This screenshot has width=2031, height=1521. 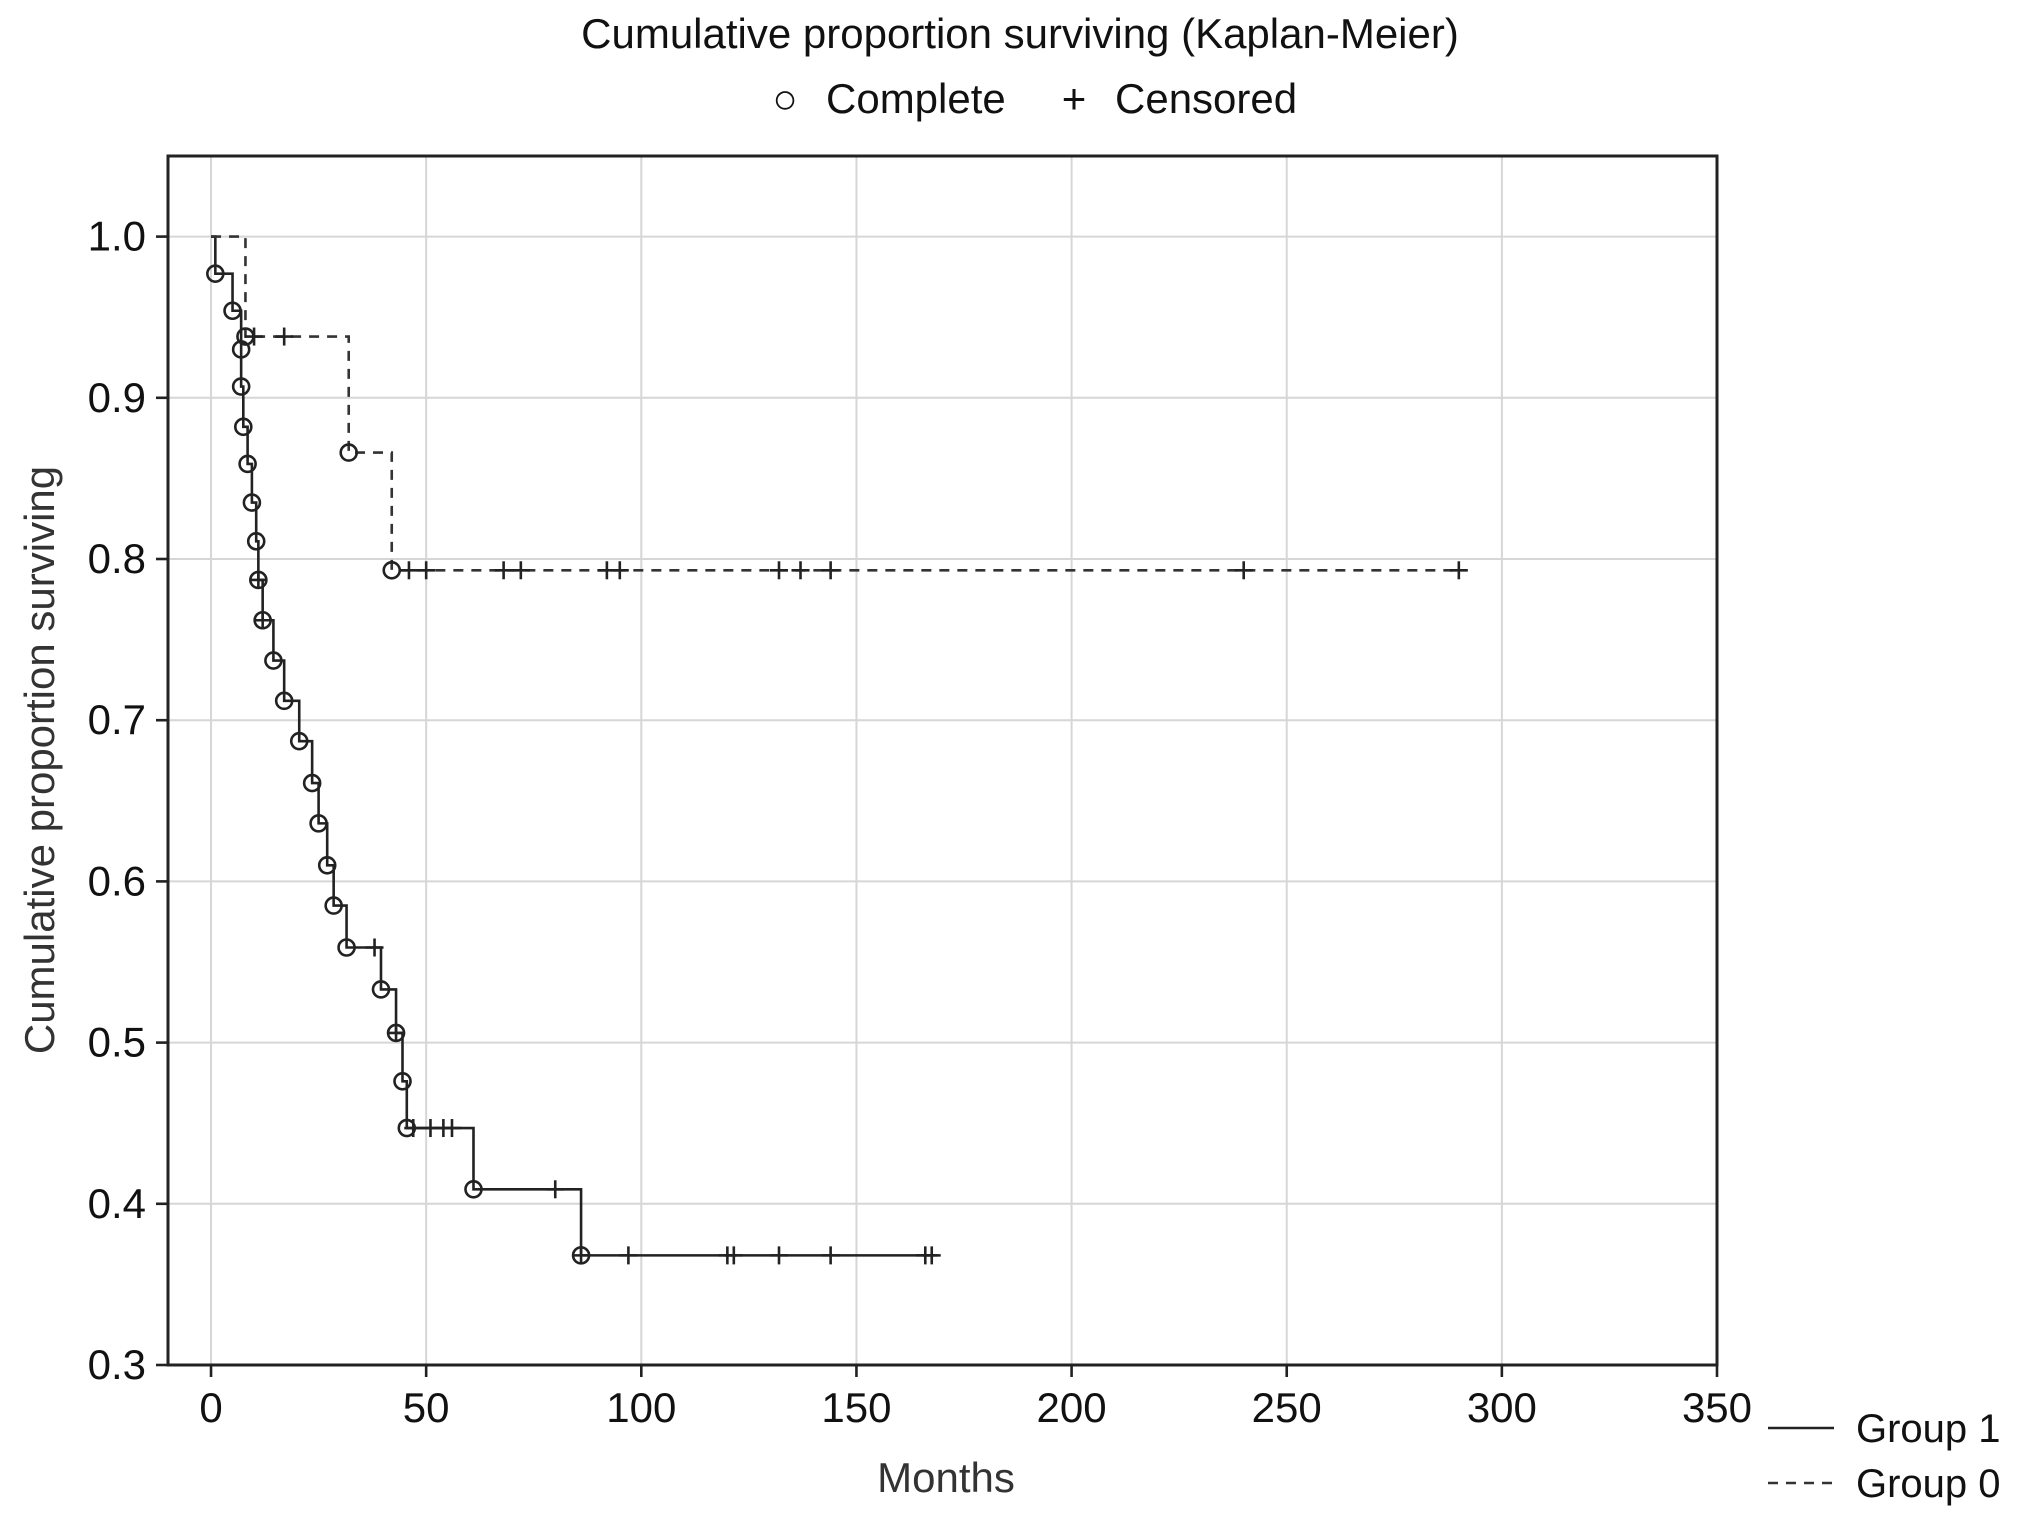 I want to click on legend-complete-symbol: ○, so click(x=784, y=98).